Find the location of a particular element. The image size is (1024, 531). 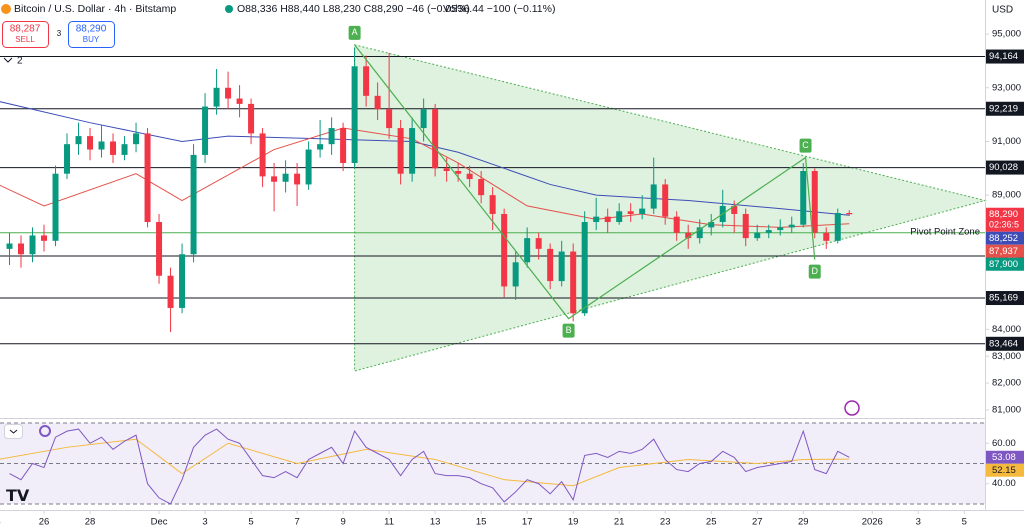

symbol: Bitcoin / U.S. Dollar · 4h · Bitstamp is located at coordinates (95, 9).